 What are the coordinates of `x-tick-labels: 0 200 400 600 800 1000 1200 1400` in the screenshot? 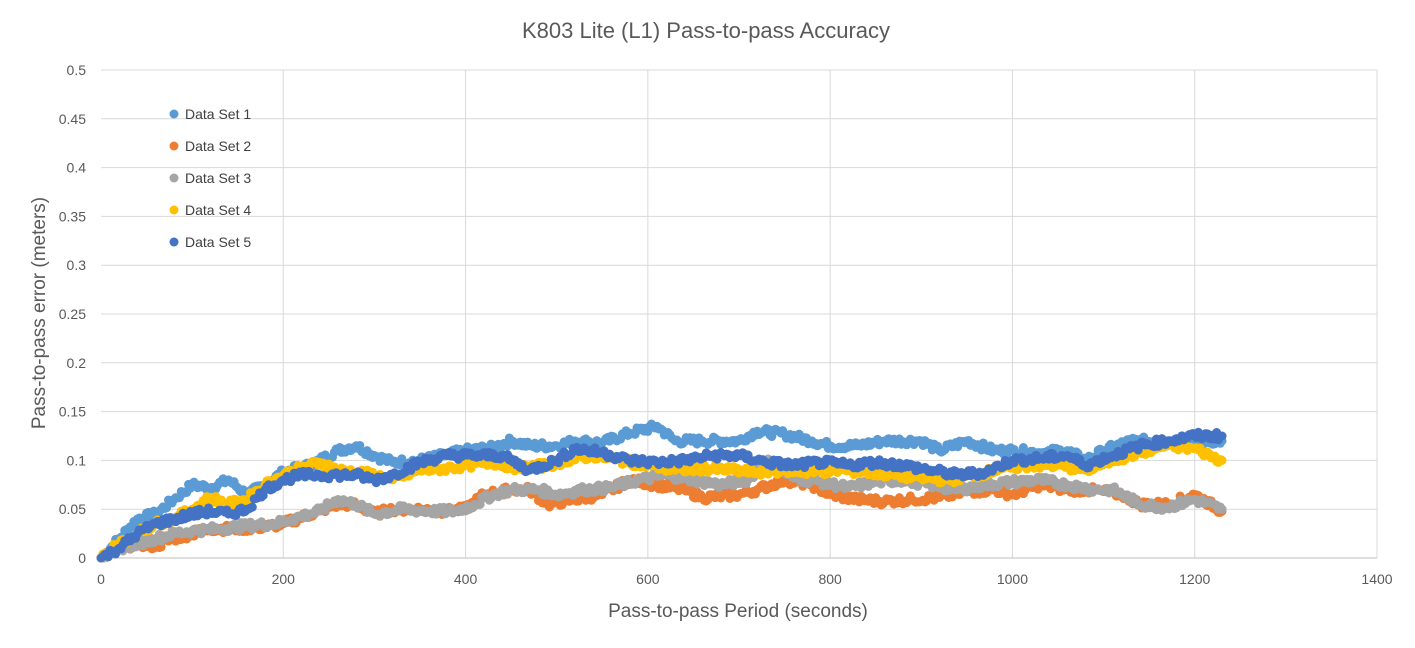 It's located at (745, 579).